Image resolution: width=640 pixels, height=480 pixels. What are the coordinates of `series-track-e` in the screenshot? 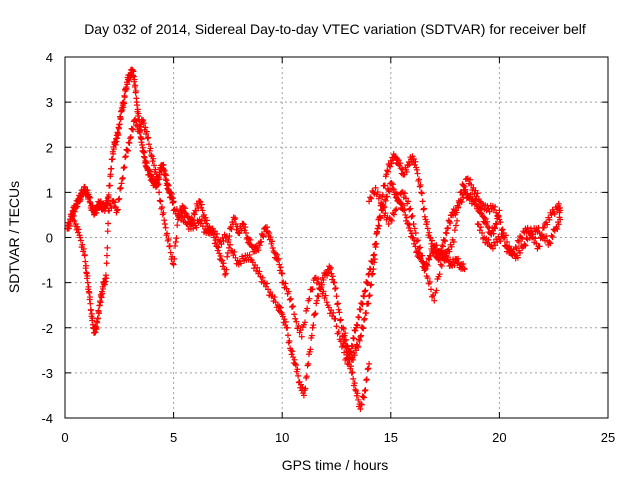 It's located at (421, 257).